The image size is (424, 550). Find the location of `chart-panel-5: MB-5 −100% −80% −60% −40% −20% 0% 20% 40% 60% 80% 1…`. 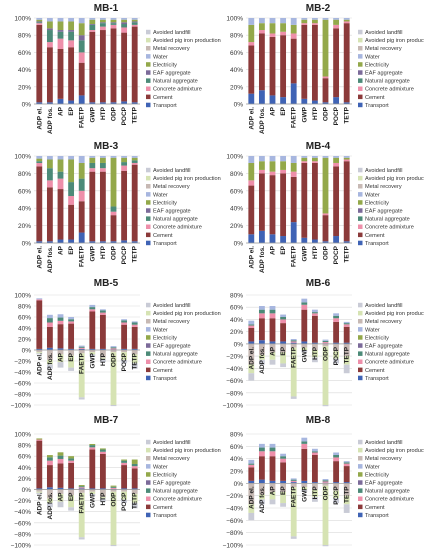

chart-panel-5: MB-5 −100% −80% −60% −40% −20% 0% 20% 40% 60% 80% 1… is located at coordinates (116, 344).